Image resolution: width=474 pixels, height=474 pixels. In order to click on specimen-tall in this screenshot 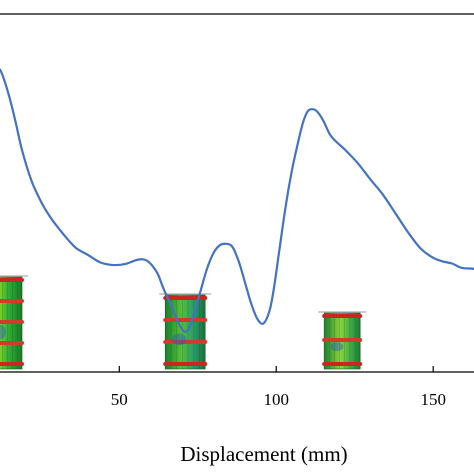, I will do `click(14, 322)`.